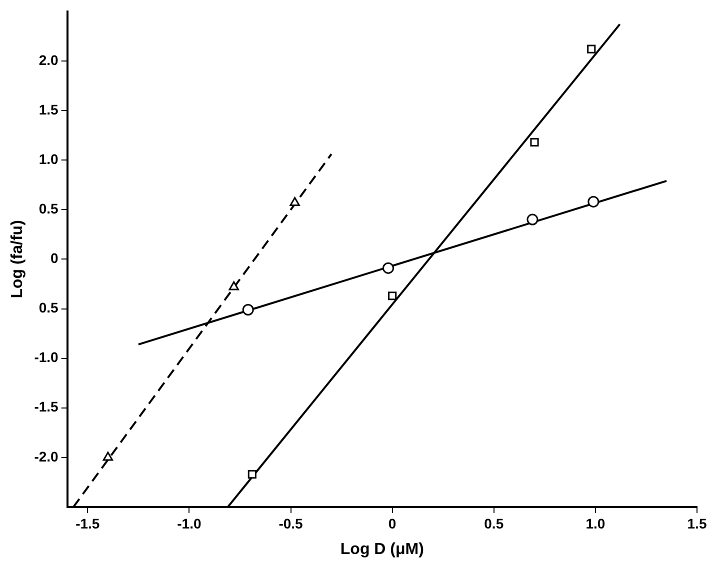 The height and width of the screenshot is (567, 719). What do you see at coordinates (48, 158) in the screenshot?
I see `y-tick-label: 1.0` at bounding box center [48, 158].